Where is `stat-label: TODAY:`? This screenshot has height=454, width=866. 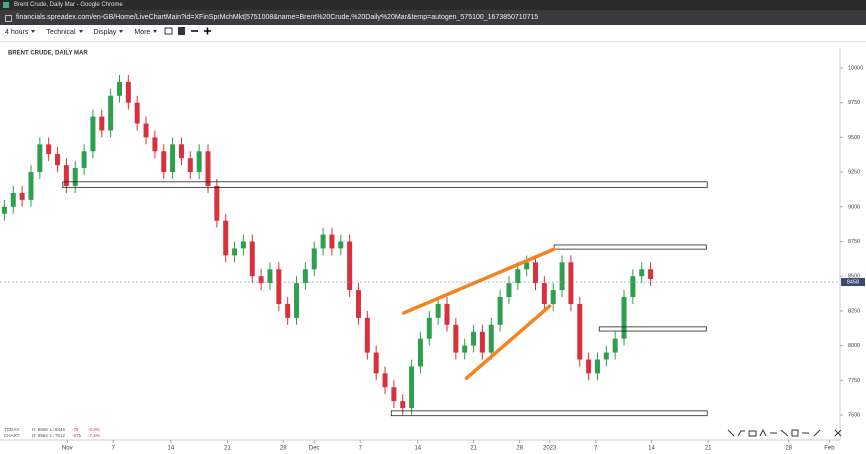
stat-label: TODAY: is located at coordinates (12, 429).